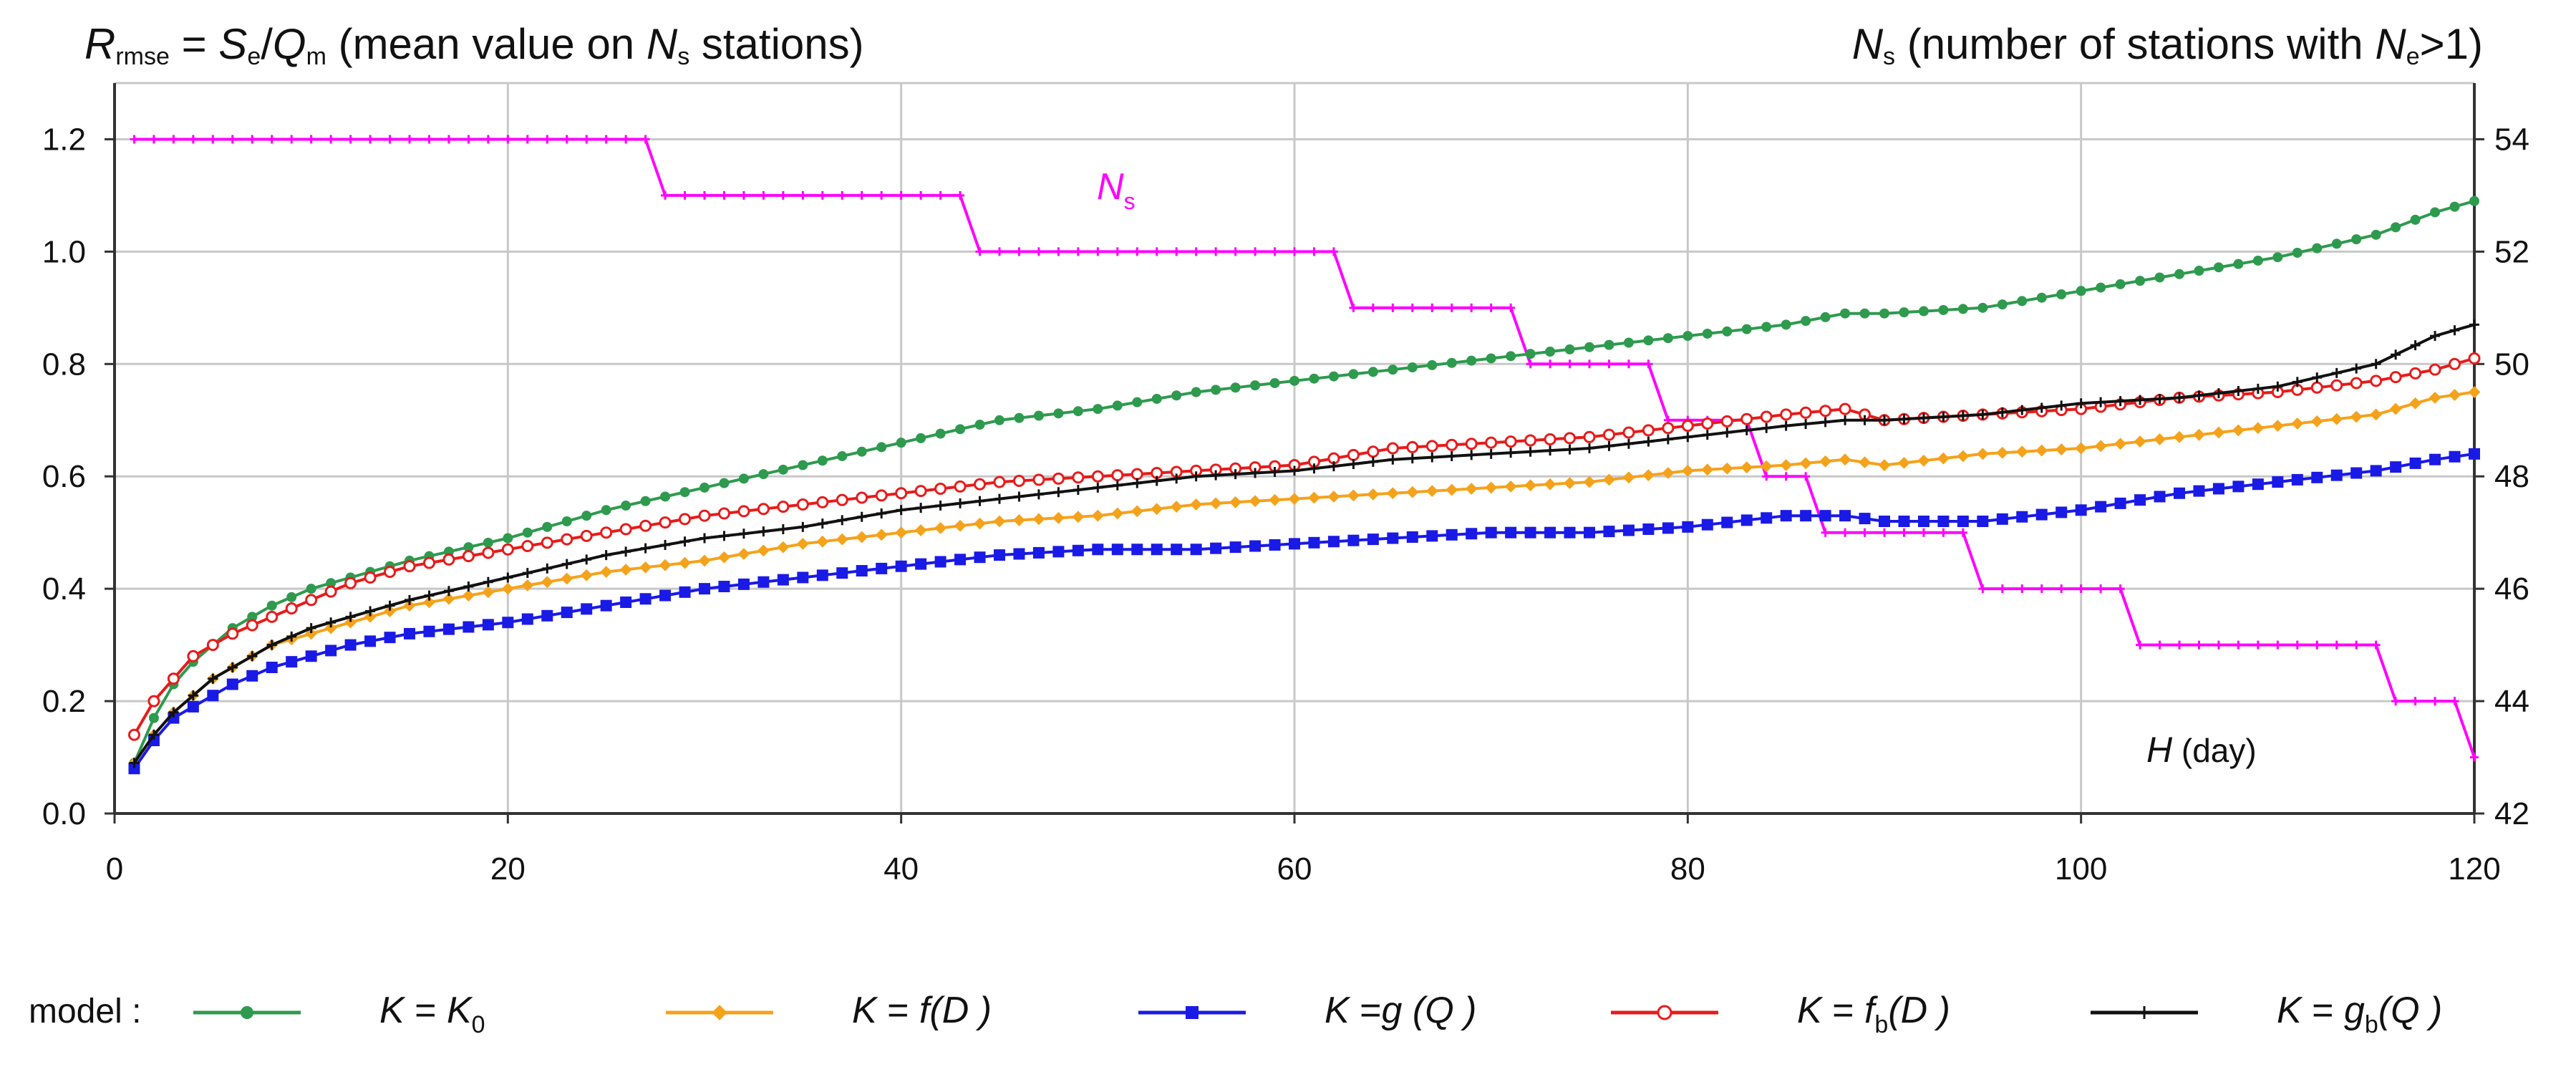 The image size is (2576, 1067). Describe the element at coordinates (2512, 589) in the screenshot. I see `y2-tick-label: 46` at that location.